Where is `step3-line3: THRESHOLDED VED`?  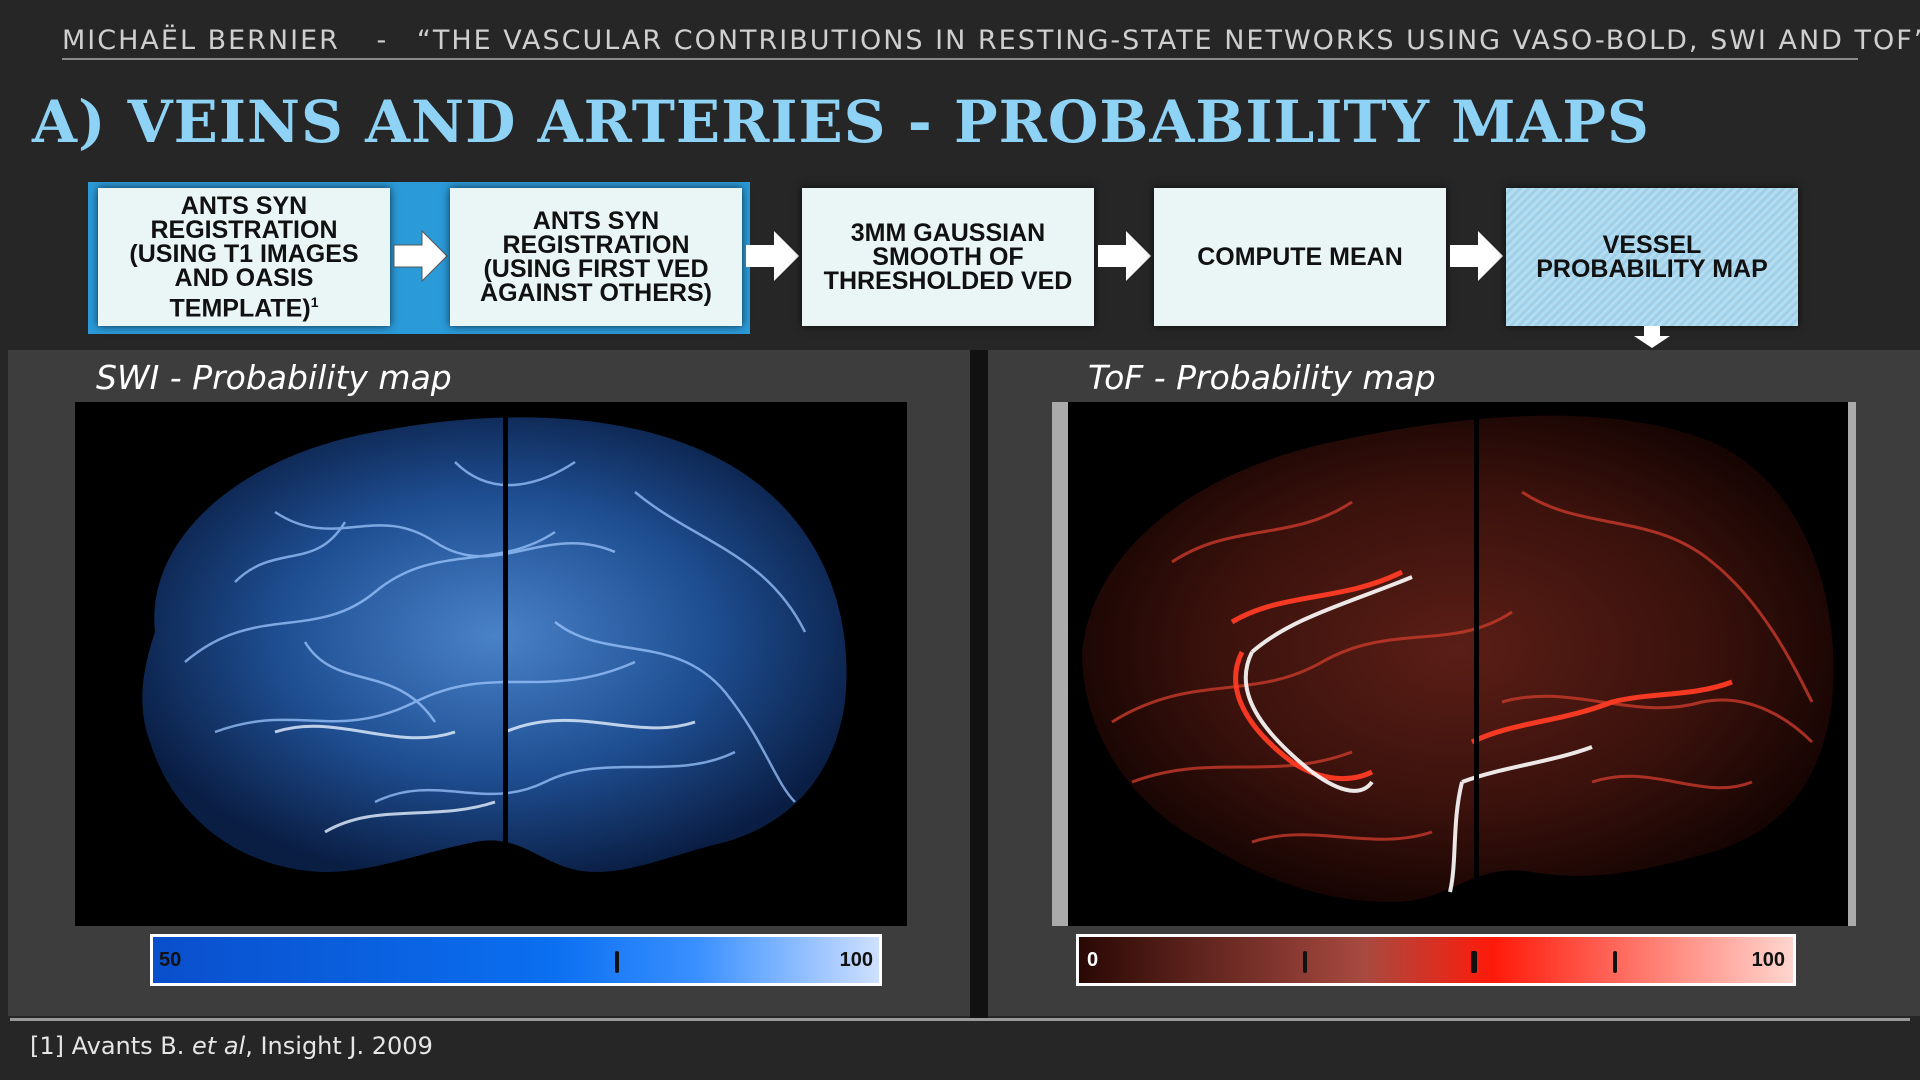
step3-line3: THRESHOLDED VED is located at coordinates (948, 281).